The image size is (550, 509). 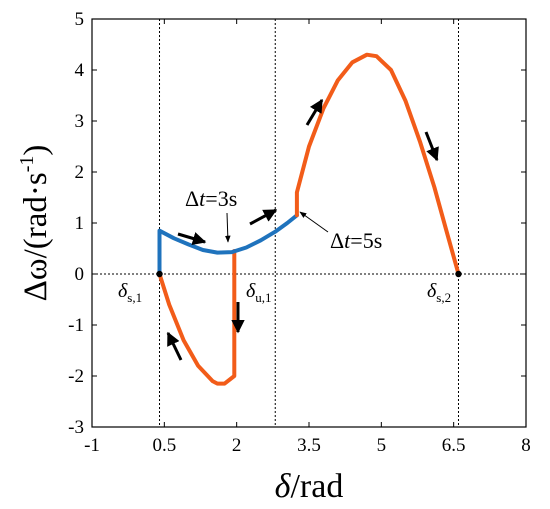 I want to click on y-tick-label: -2, so click(x=76, y=376).